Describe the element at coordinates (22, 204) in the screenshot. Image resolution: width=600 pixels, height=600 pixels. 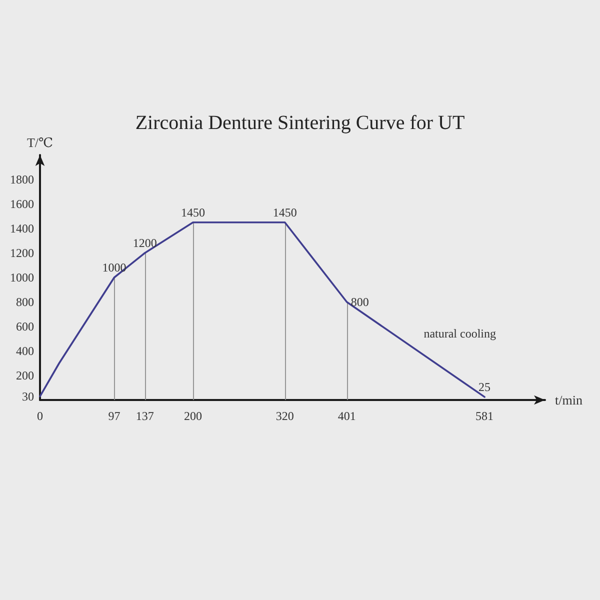
I see `y-tick-label: 1600` at that location.